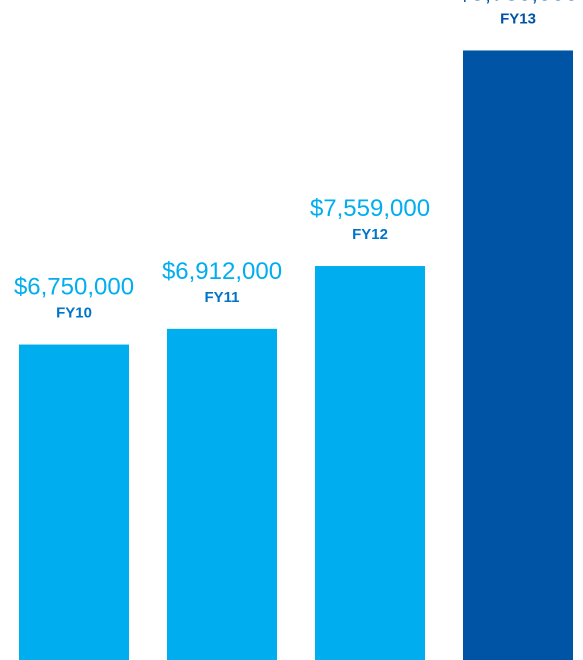  What do you see at coordinates (74, 502) in the screenshot?
I see `bar-fy10` at bounding box center [74, 502].